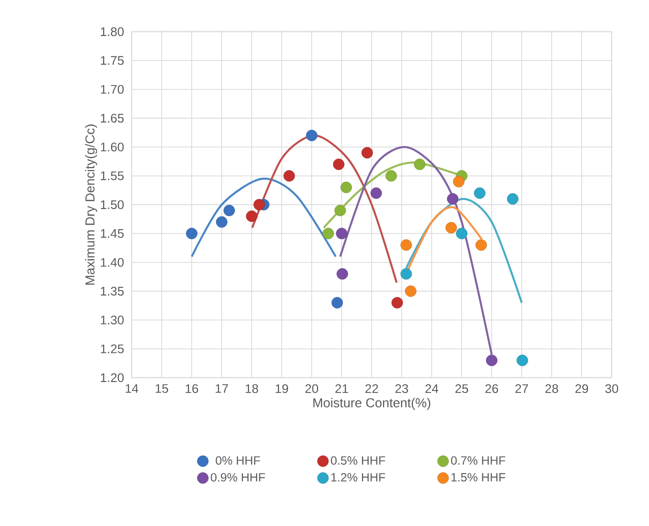 The image size is (649, 526). I want to click on legend-label: 1.5% HHF, so click(478, 477).